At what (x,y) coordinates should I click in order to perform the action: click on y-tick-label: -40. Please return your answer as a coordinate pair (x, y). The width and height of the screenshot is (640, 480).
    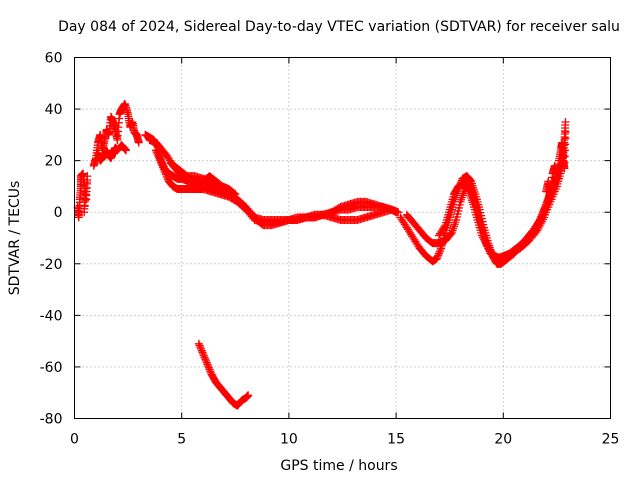
    Looking at the image, I should click on (51, 316).